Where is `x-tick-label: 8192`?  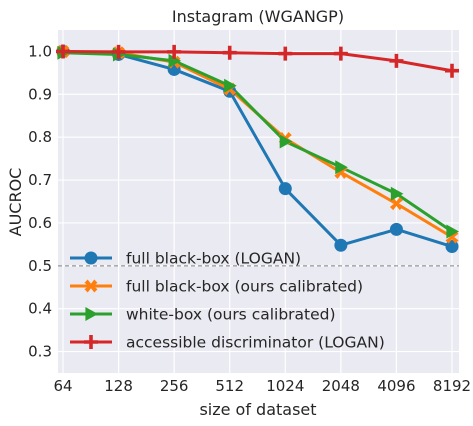
x-tick-label: 8192 is located at coordinates (452, 386).